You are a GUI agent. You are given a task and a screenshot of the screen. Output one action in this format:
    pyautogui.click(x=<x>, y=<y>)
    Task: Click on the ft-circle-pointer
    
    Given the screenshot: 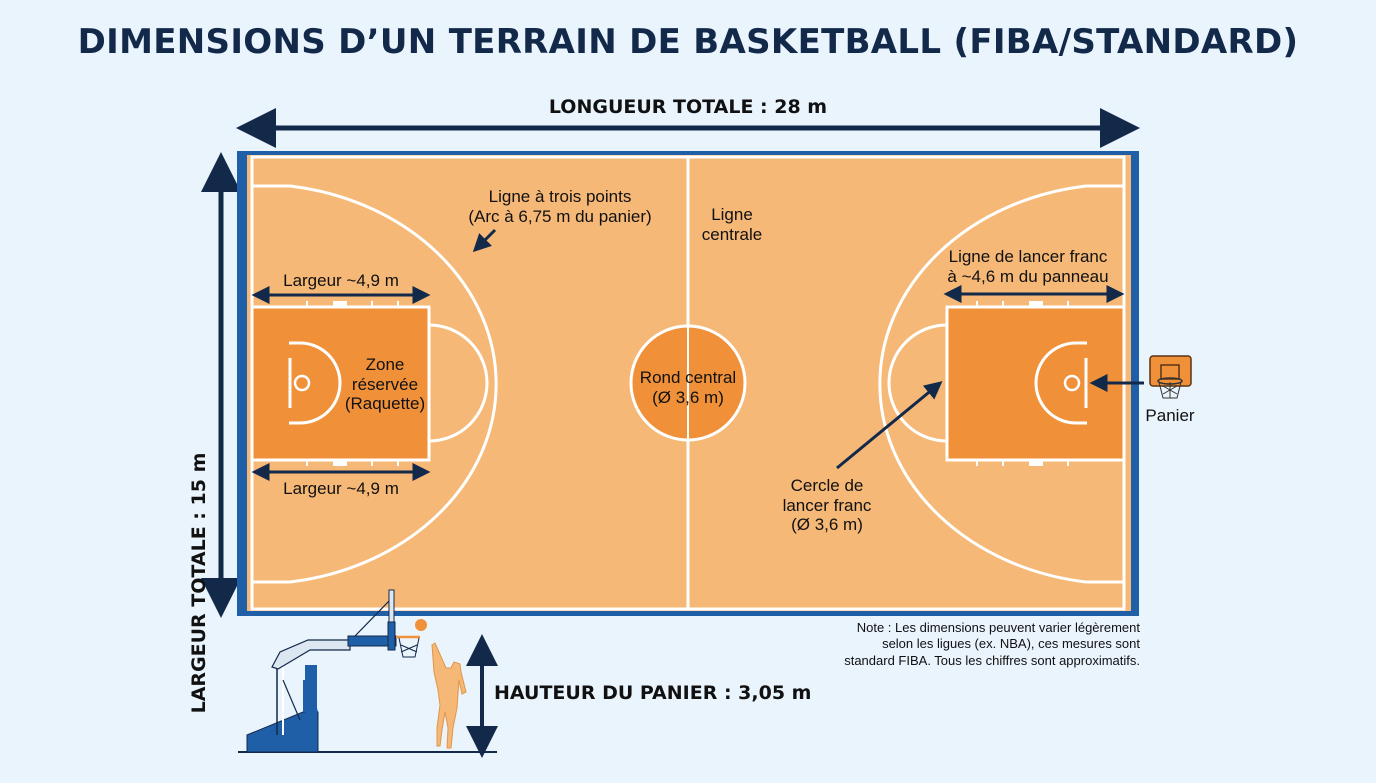 What is the action you would take?
    pyautogui.click(x=889, y=425)
    